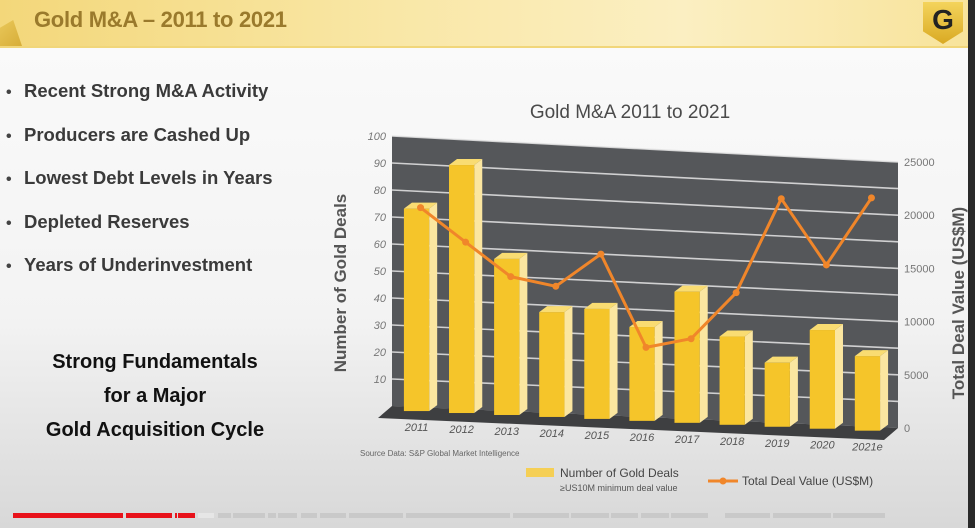 The height and width of the screenshot is (528, 975). Describe the element at coordinates (630, 112) in the screenshot. I see `chart-title: Gold M&A 2011 to 2021` at that location.